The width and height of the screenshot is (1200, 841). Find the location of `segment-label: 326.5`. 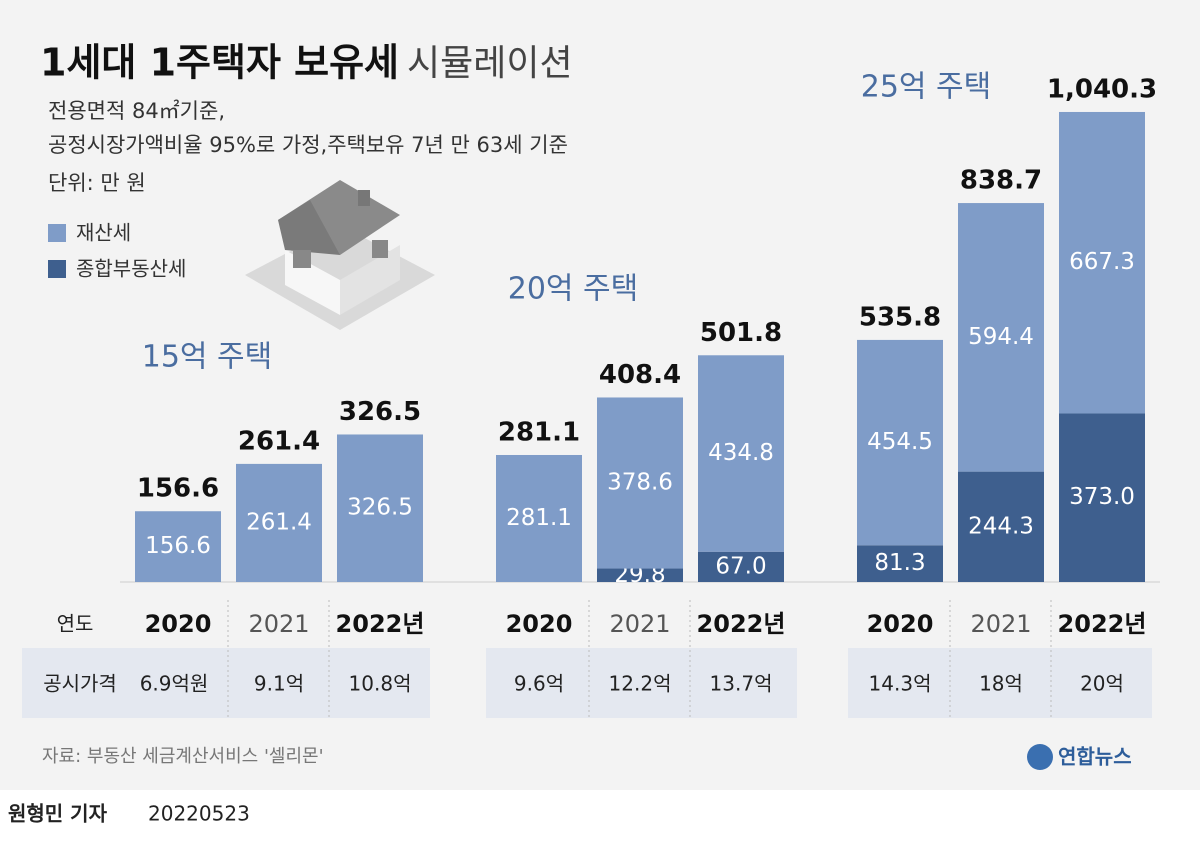

segment-label: 326.5 is located at coordinates (380, 508).